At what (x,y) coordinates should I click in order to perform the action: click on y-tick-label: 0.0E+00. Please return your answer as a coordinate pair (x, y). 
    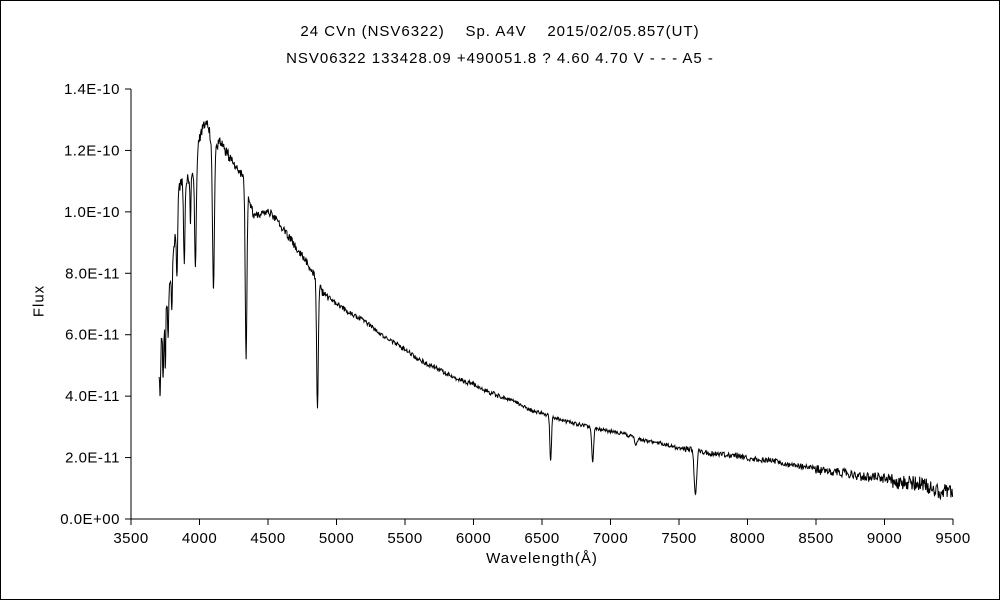
    Looking at the image, I should click on (90, 519).